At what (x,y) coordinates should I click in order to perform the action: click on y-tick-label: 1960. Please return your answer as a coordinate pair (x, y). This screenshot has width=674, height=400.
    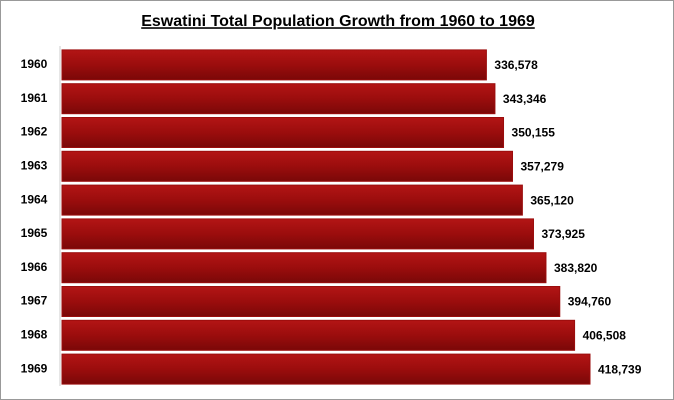
    Looking at the image, I should click on (34, 64).